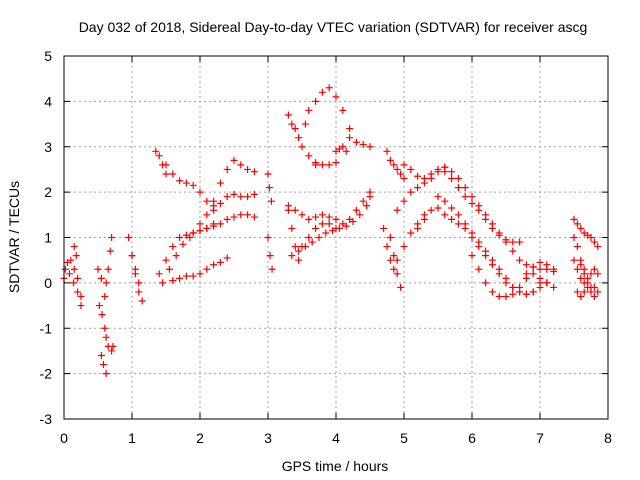 This screenshot has width=640, height=480. Describe the element at coordinates (64, 438) in the screenshot. I see `x-tick-label: 0` at that location.